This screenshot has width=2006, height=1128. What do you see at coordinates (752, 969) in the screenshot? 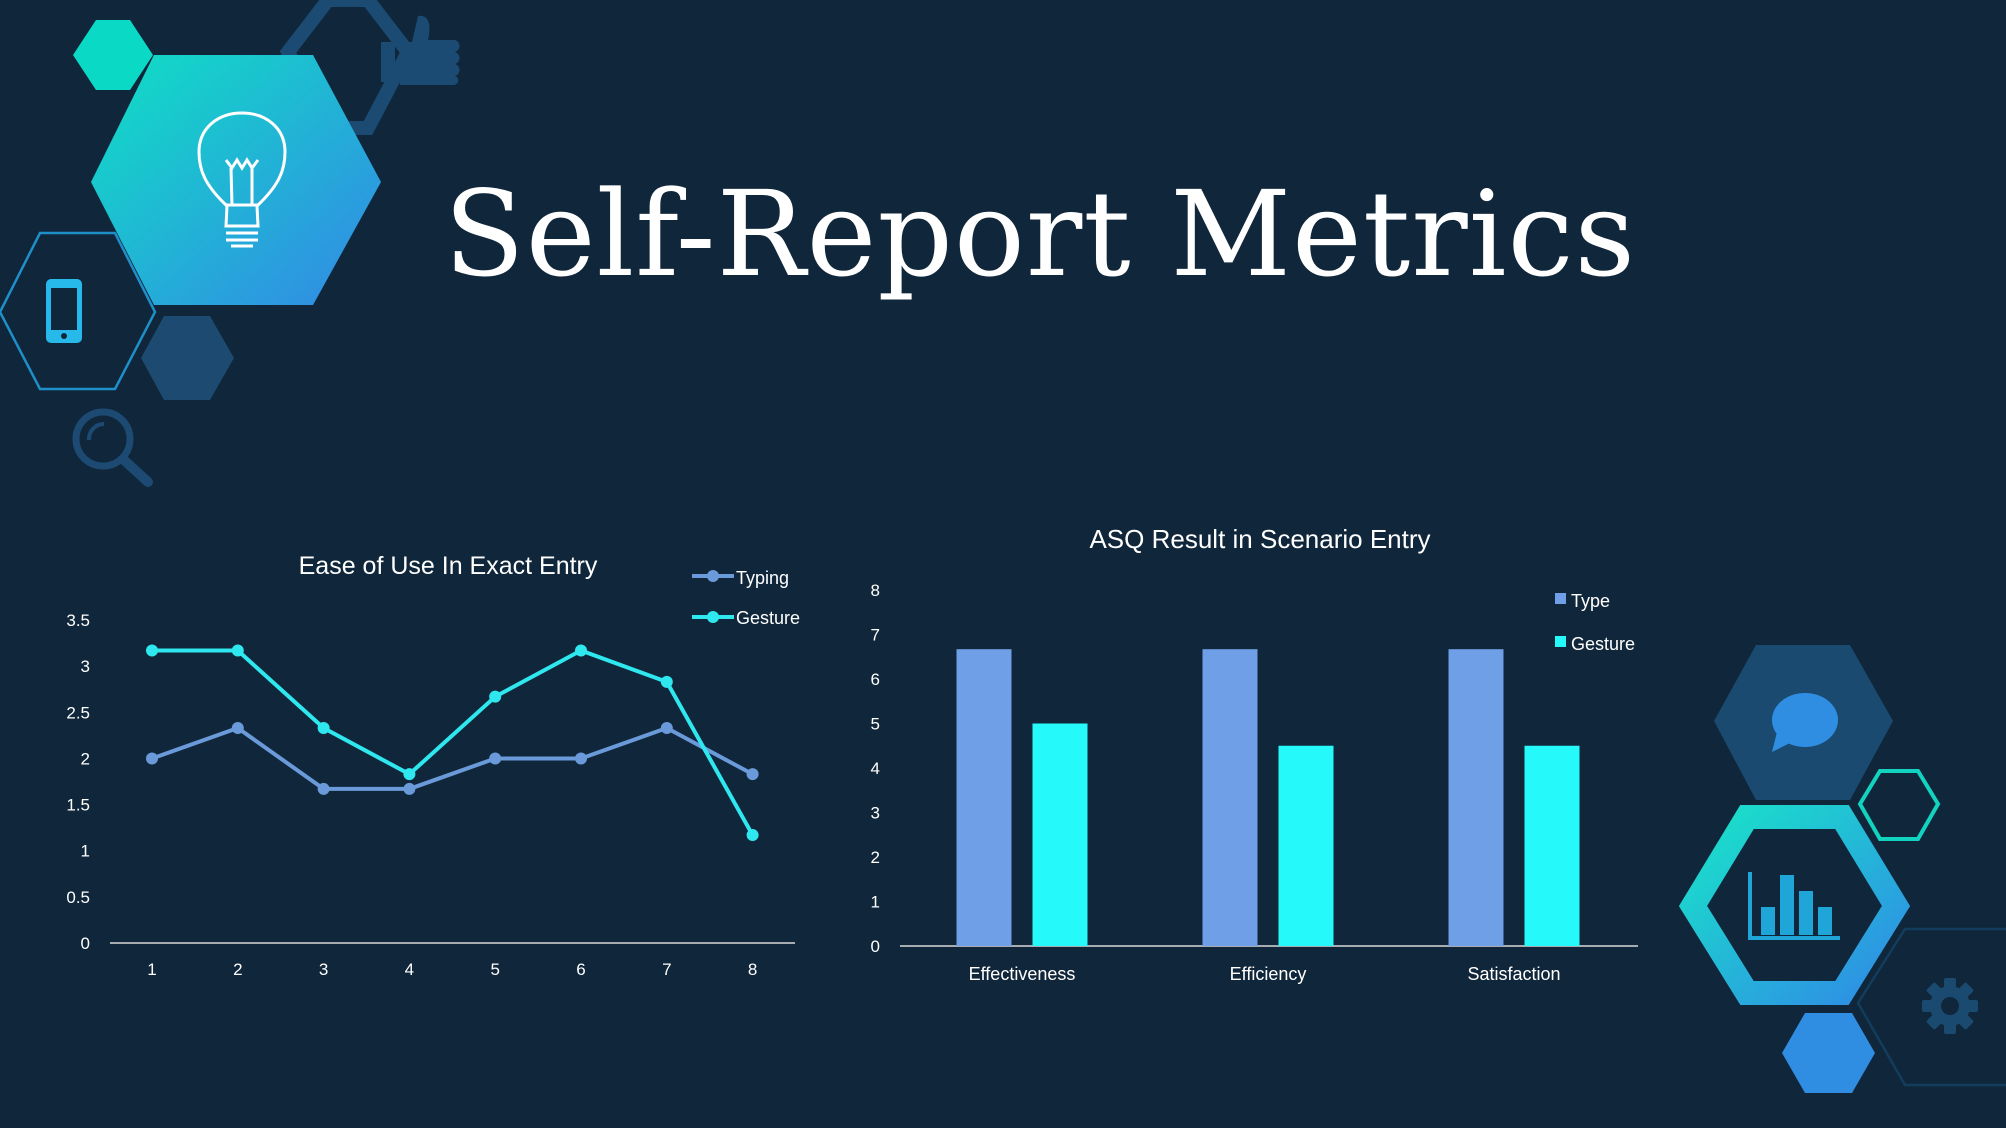
I see `x-tick-label: 8` at bounding box center [752, 969].